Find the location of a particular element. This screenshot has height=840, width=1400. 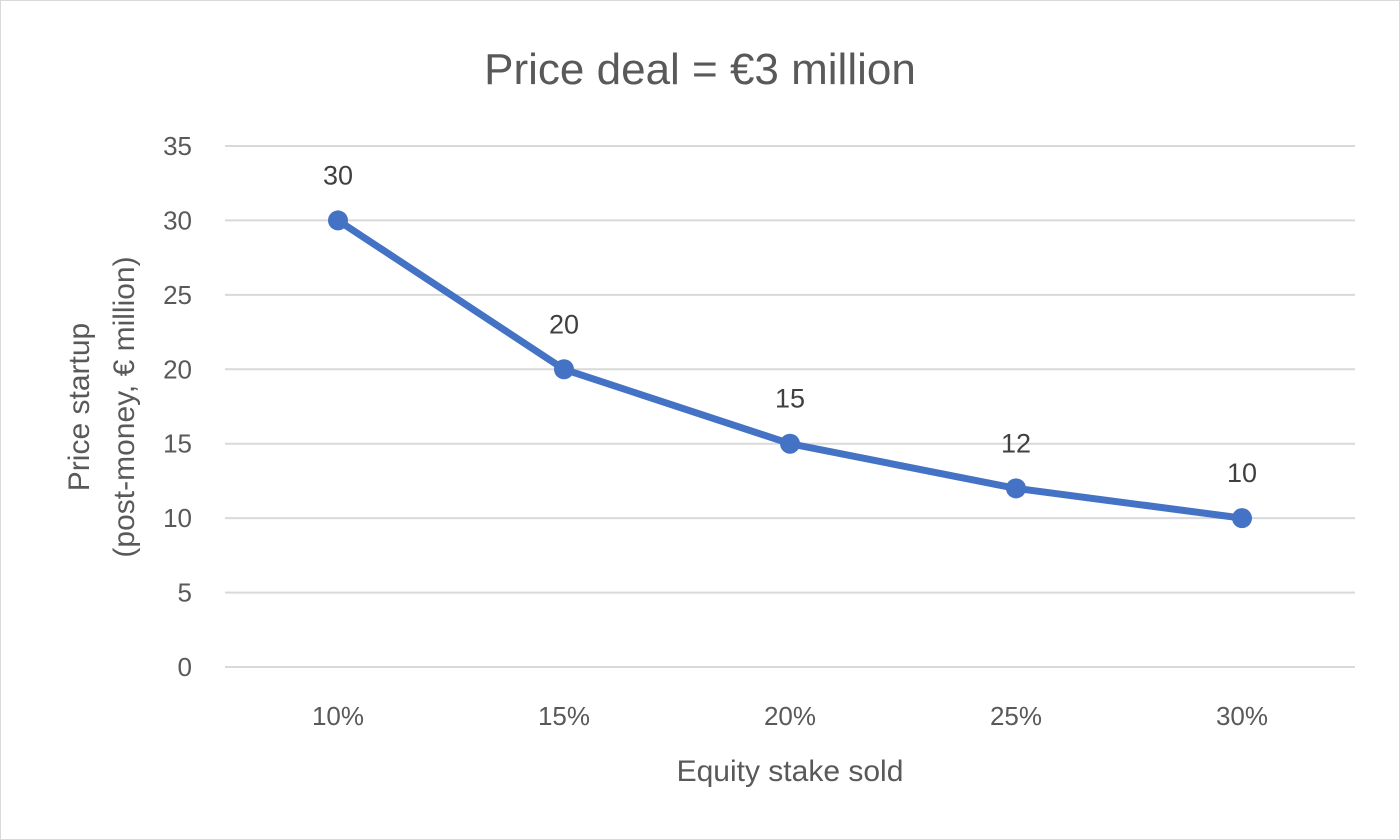

x-tick-label: 25% is located at coordinates (1016, 716).